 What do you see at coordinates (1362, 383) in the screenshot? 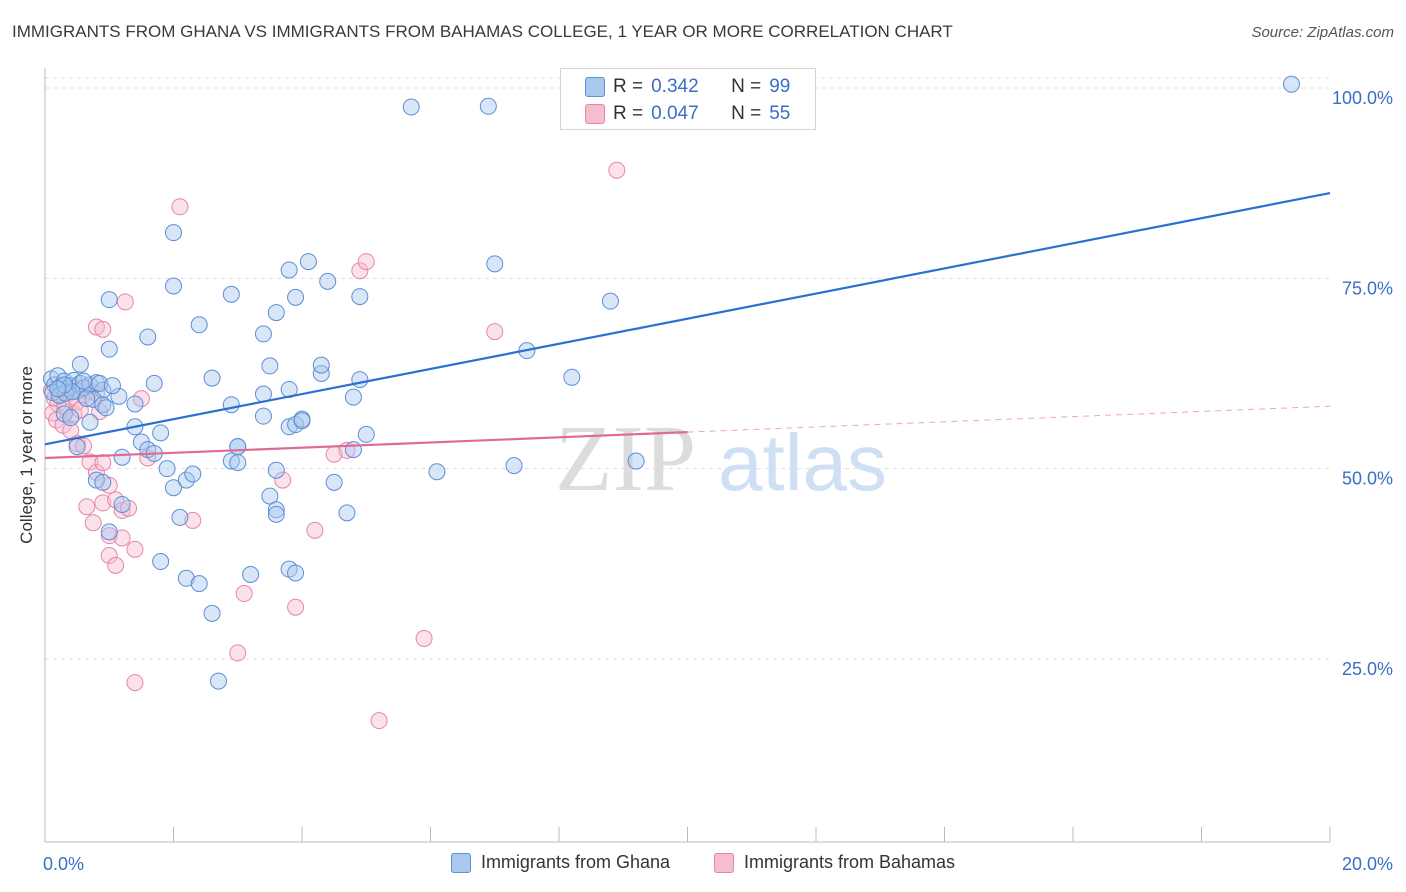
I see `y-tick-labels: 25.0% 50.0% 75.0% 100.0%` at bounding box center [1362, 383].